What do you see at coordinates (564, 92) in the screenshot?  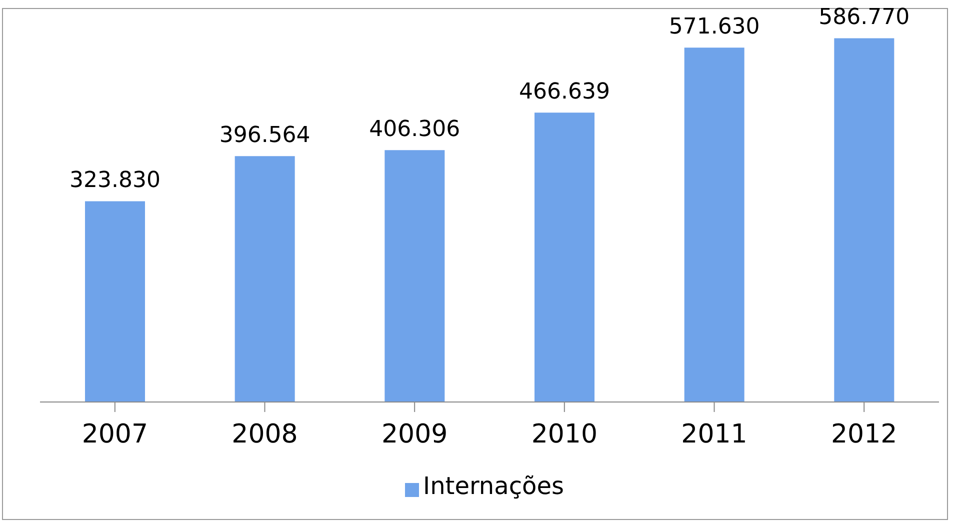 I see `data-label: 466.639` at bounding box center [564, 92].